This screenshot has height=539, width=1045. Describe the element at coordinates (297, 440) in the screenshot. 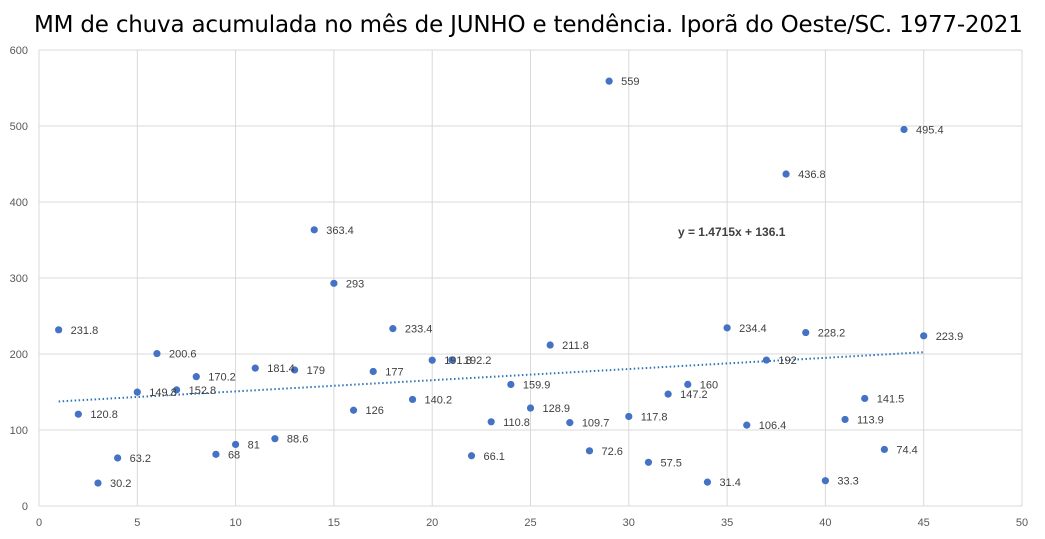

I see `data-label: 88.6` at that location.